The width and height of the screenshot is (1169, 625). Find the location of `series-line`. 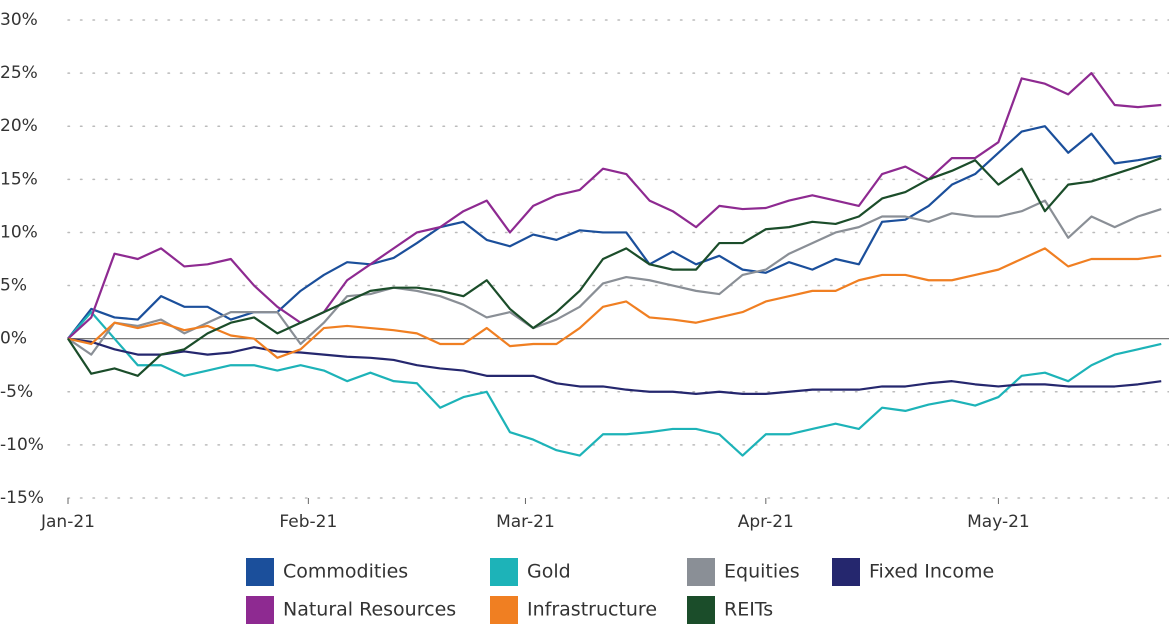

series-line is located at coordinates (614, 366).